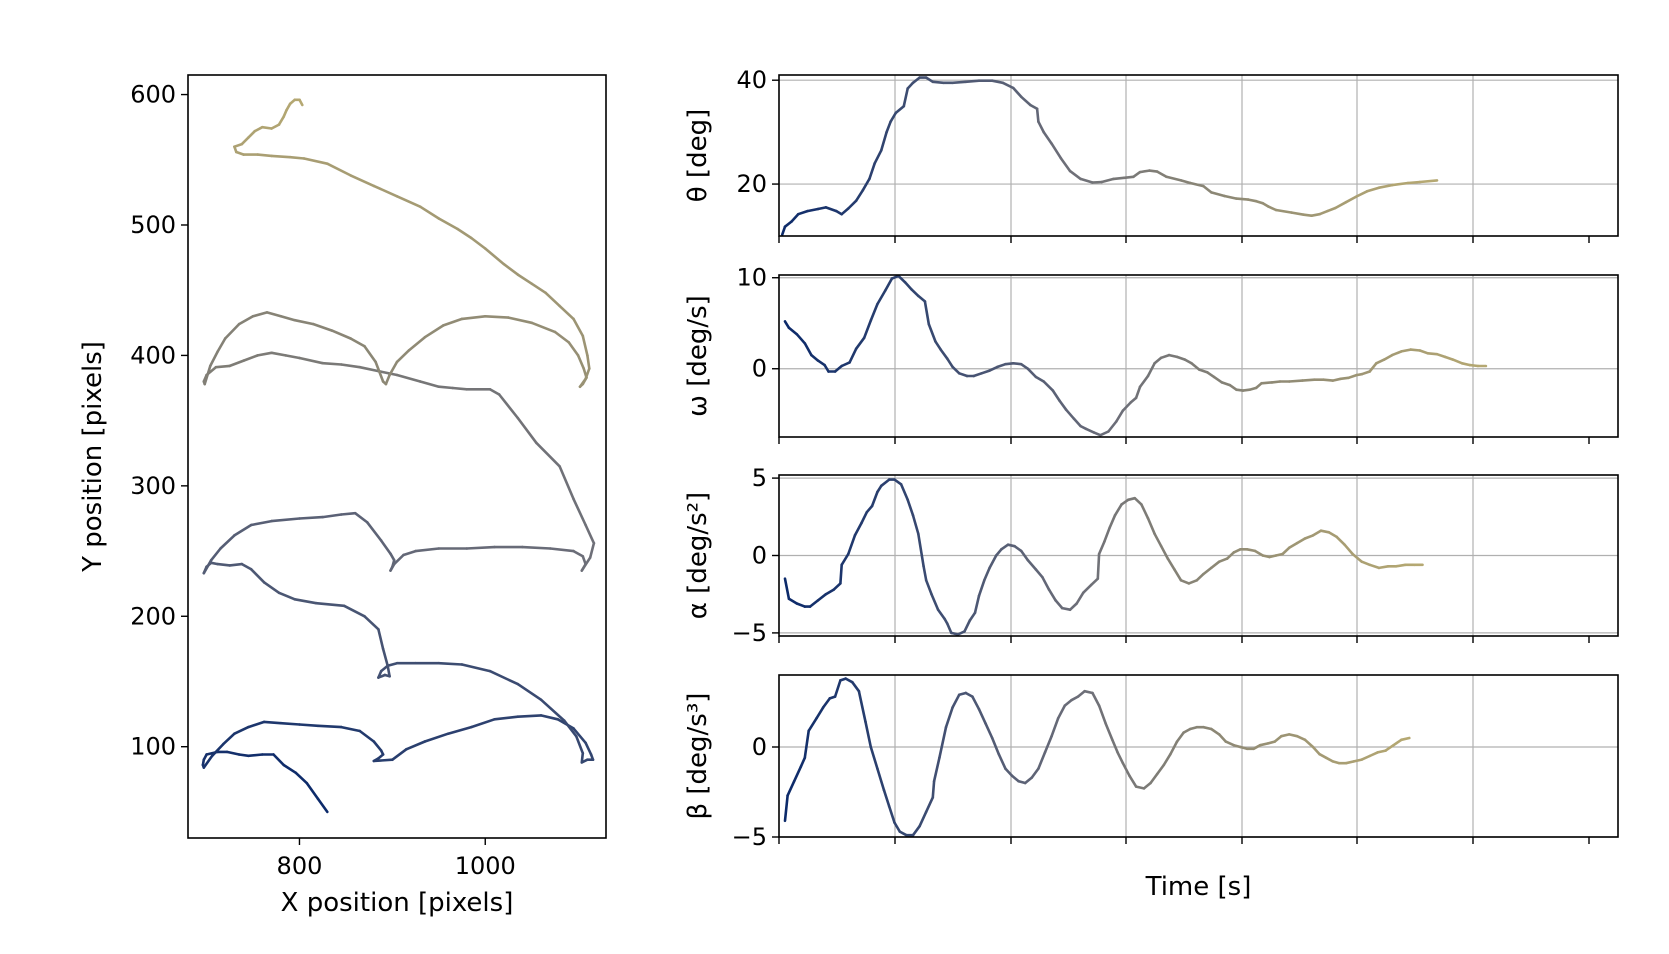 The image size is (1669, 954). Describe the element at coordinates (759, 369) in the screenshot. I see `omega-ytick-label-0: 0` at that location.